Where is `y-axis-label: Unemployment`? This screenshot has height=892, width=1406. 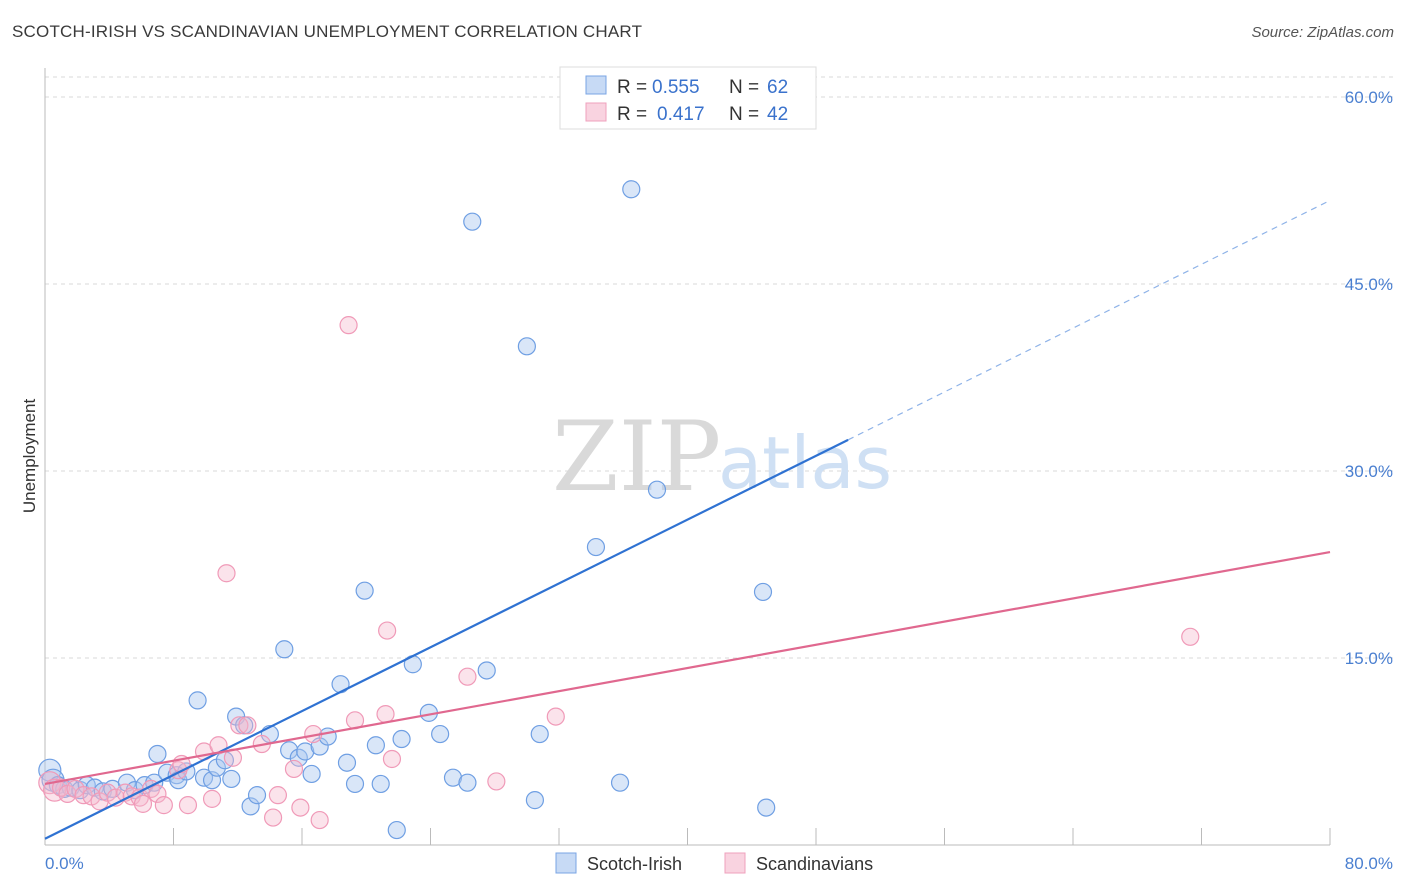
y-axis-label: Unemployment is located at coordinates (29, 456).